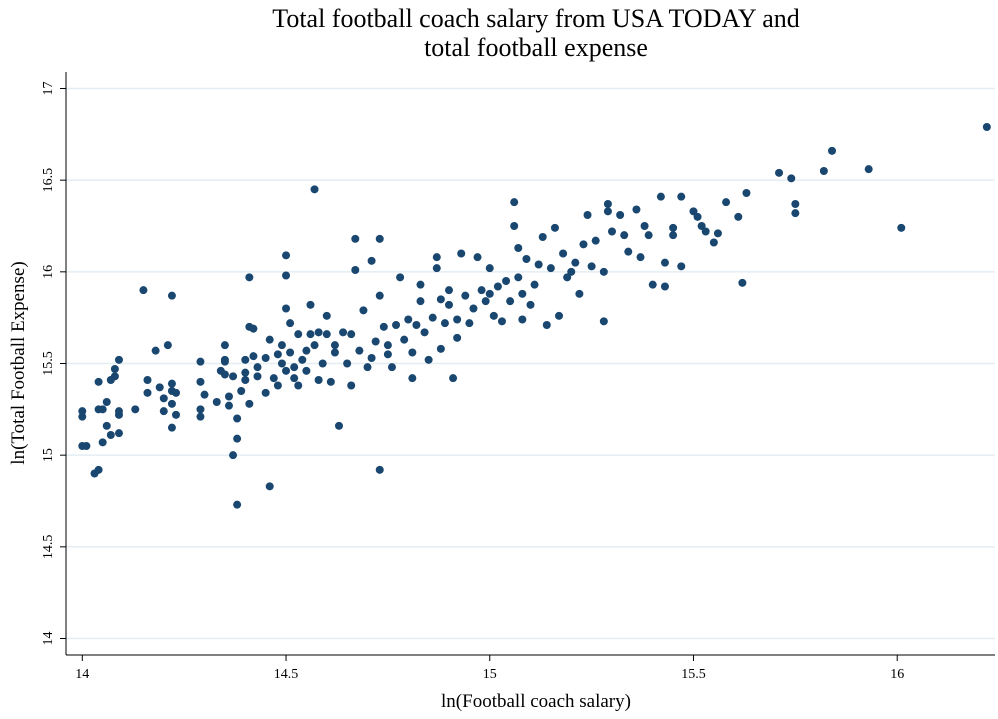 The width and height of the screenshot is (998, 719). Describe the element at coordinates (48, 363) in the screenshot. I see `y-tick-label: 15.5` at that location.